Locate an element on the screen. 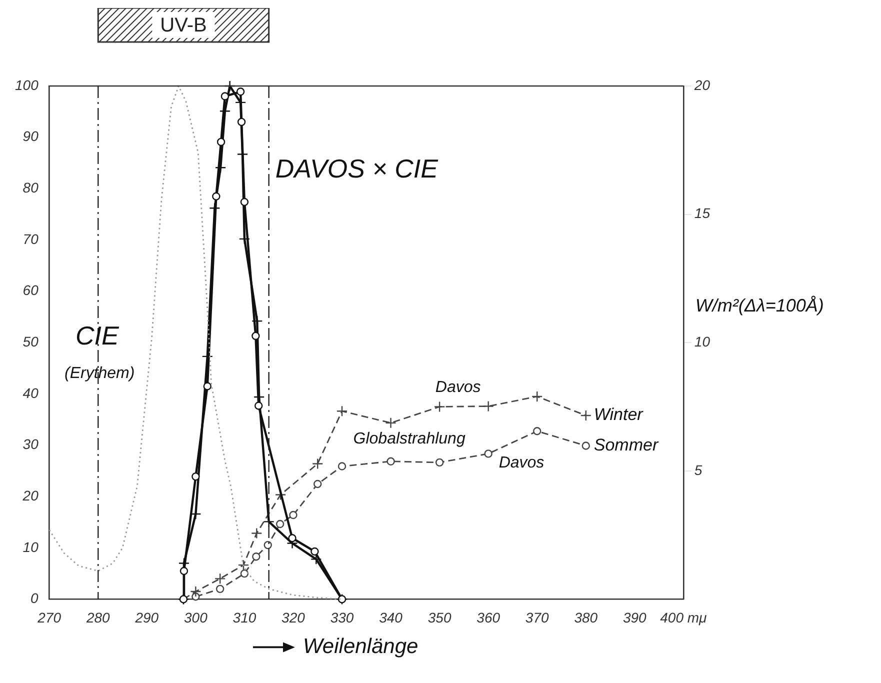 This screenshot has height=683, width=881. y2-tick-label: 20 is located at coordinates (701, 84).